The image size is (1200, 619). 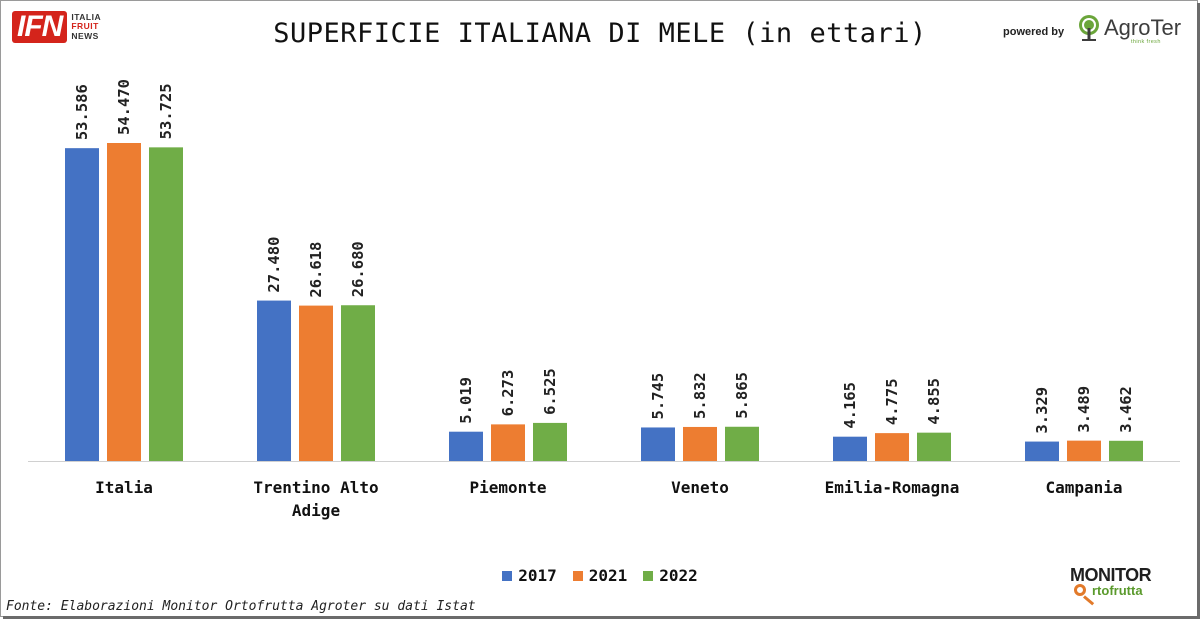 I want to click on category-label-1-line2: Adige, so click(x=316, y=510).